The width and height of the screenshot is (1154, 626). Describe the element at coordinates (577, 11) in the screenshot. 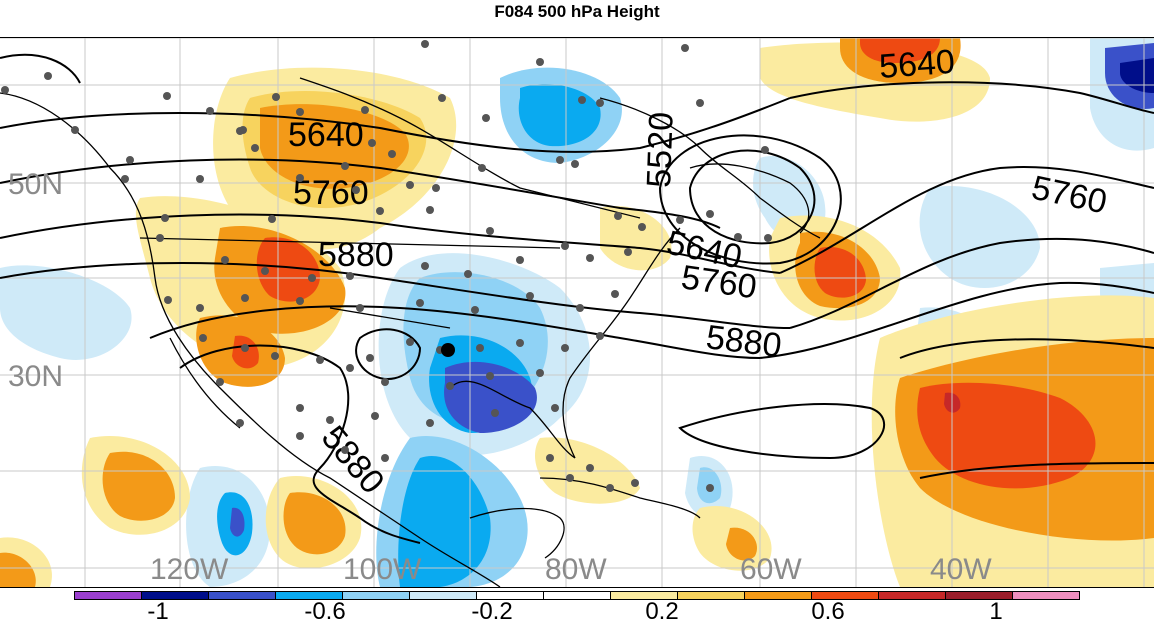

I see `map-title: F084 500 hPa Height` at that location.